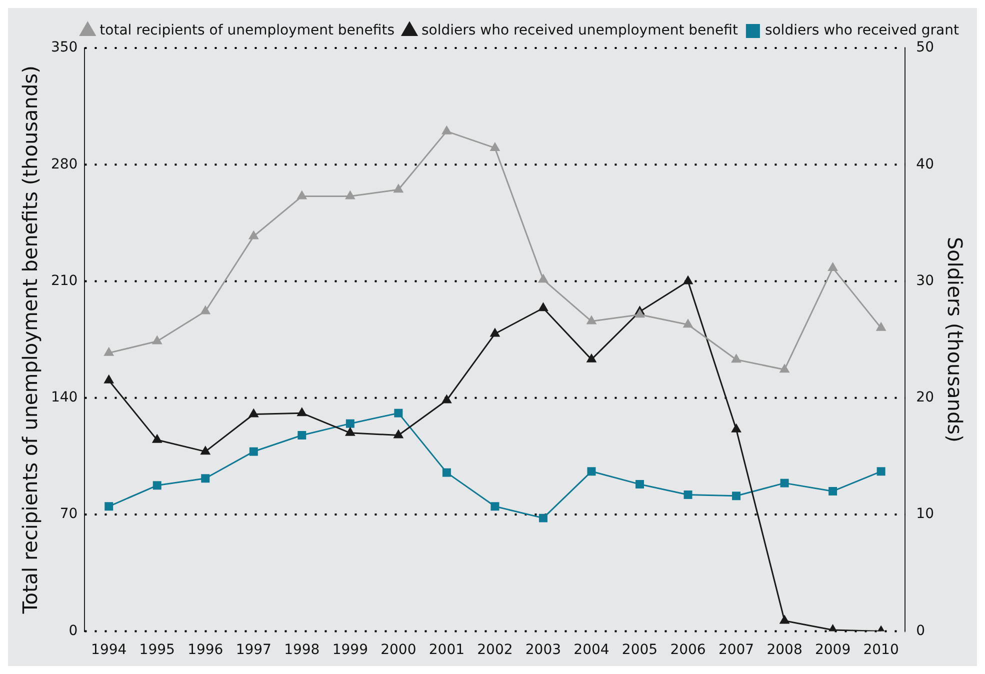  Describe the element at coordinates (543, 650) in the screenshot. I see `x-tick-label: 2003` at that location.